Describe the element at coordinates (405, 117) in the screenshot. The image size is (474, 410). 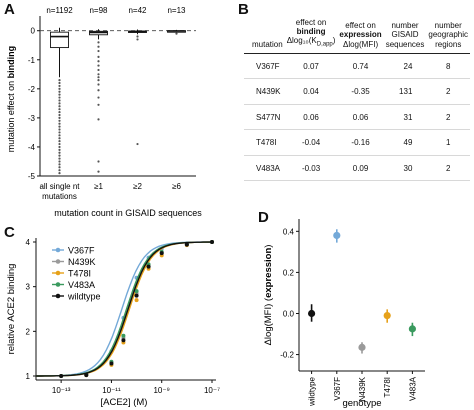
I see `cell-sequences: 31` at that location.